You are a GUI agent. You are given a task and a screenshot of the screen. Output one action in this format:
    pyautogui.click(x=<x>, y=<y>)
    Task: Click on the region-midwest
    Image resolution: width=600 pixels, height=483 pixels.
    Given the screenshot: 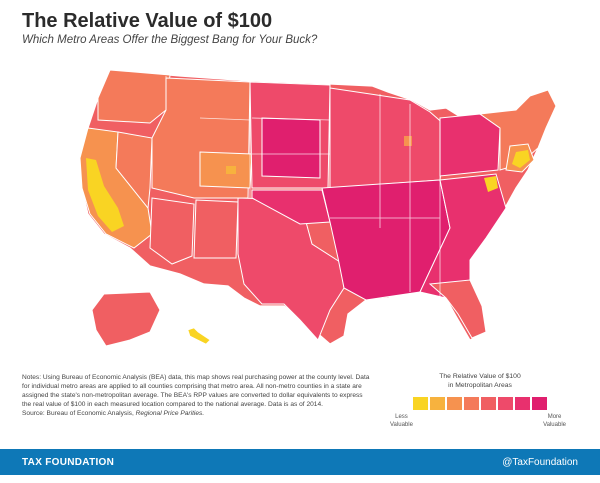 What is the action you would take?
    pyautogui.click(x=388, y=138)
    